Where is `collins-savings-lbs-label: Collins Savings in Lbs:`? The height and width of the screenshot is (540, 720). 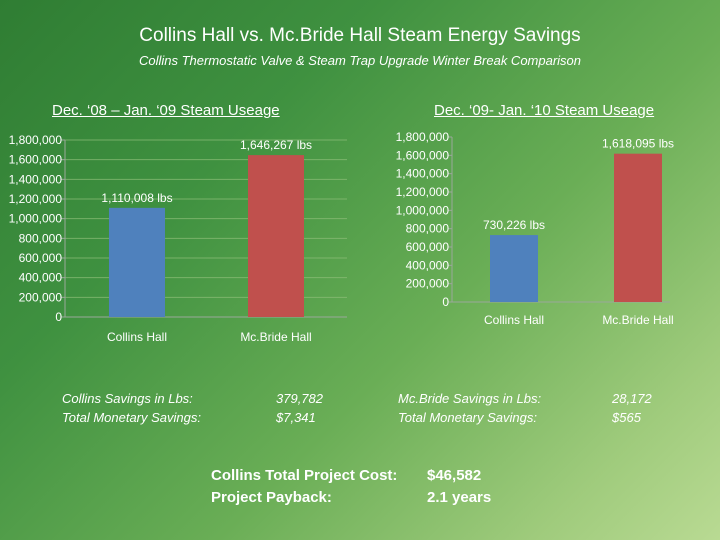
collins-savings-lbs-label: Collins Savings in Lbs: is located at coordinates (127, 398).